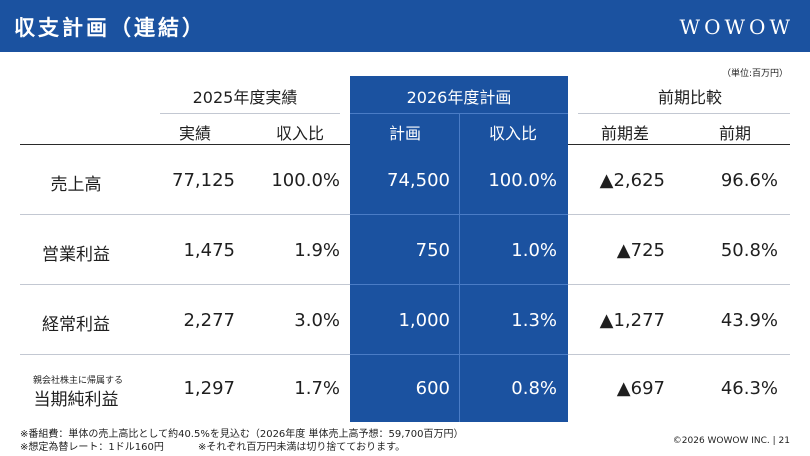 The height and width of the screenshot is (456, 810). I want to click on cell-prev: 50.8%, so click(749, 250).